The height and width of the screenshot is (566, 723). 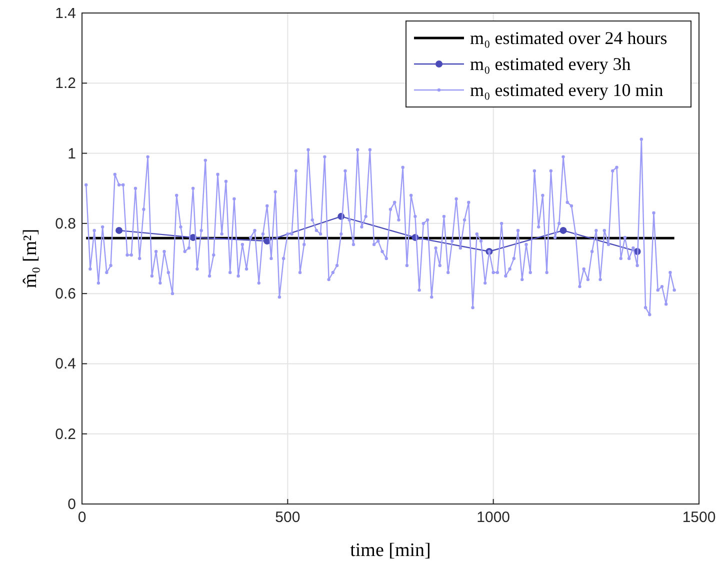 I want to click on y-tick-label: 0.2, so click(x=65, y=434).